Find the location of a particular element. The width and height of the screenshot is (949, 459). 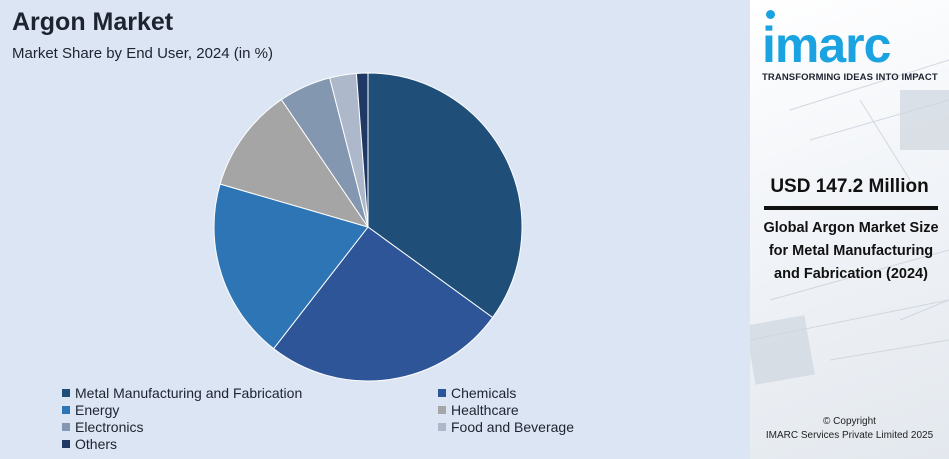

legend-item: Food and Beverage is located at coordinates (530, 426).